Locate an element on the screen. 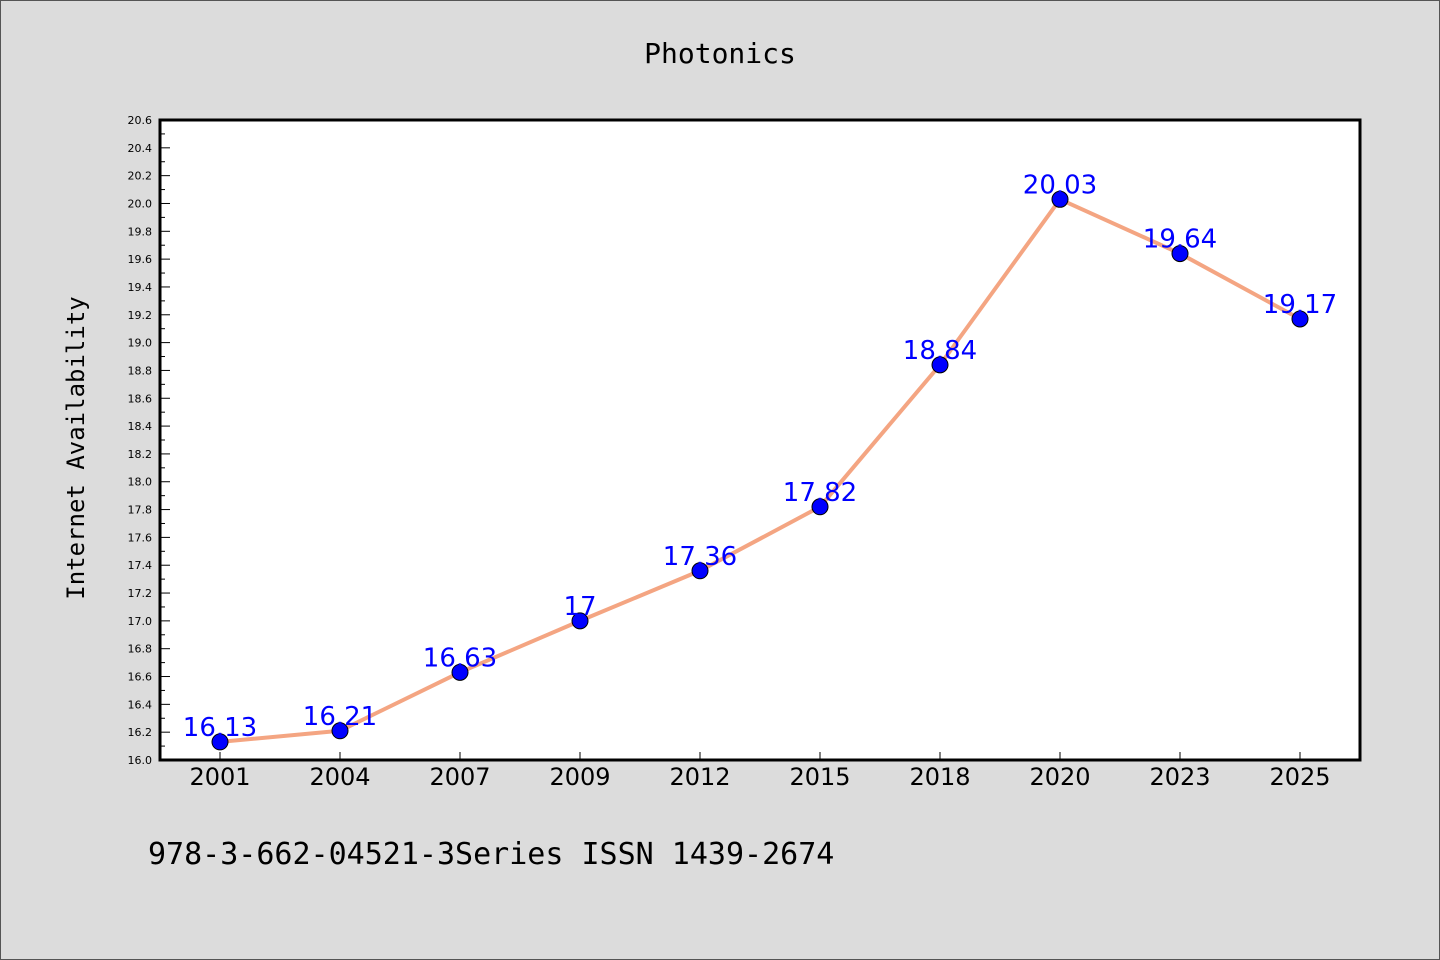  y-tick-label: 20.4 is located at coordinates (140, 148).